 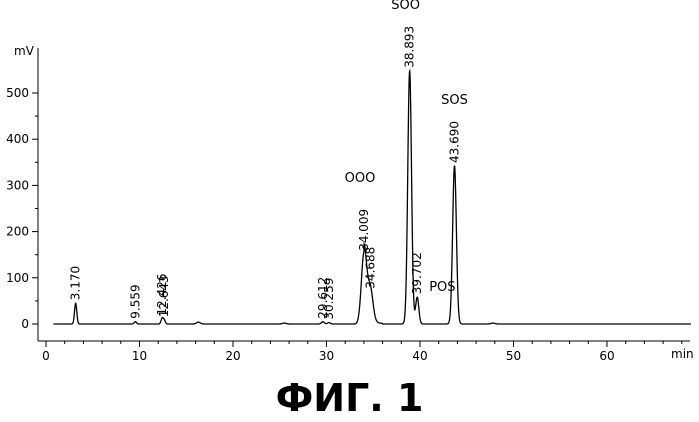 What do you see at coordinates (410, 47) in the screenshot?
I see `peak-rt-label: 38.893` at bounding box center [410, 47].